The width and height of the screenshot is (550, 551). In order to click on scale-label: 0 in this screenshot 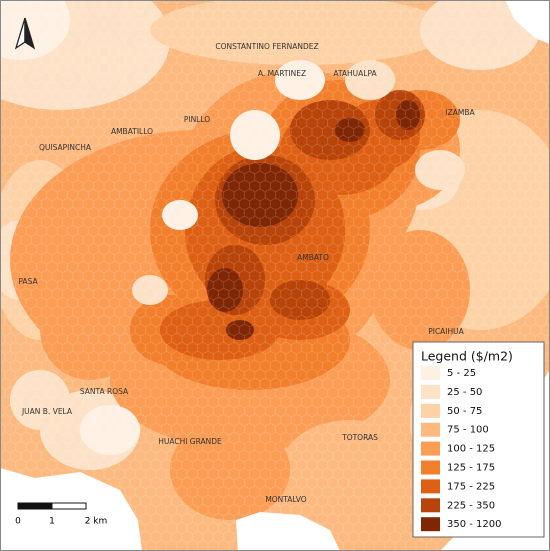, I will do `click(18, 522)`.